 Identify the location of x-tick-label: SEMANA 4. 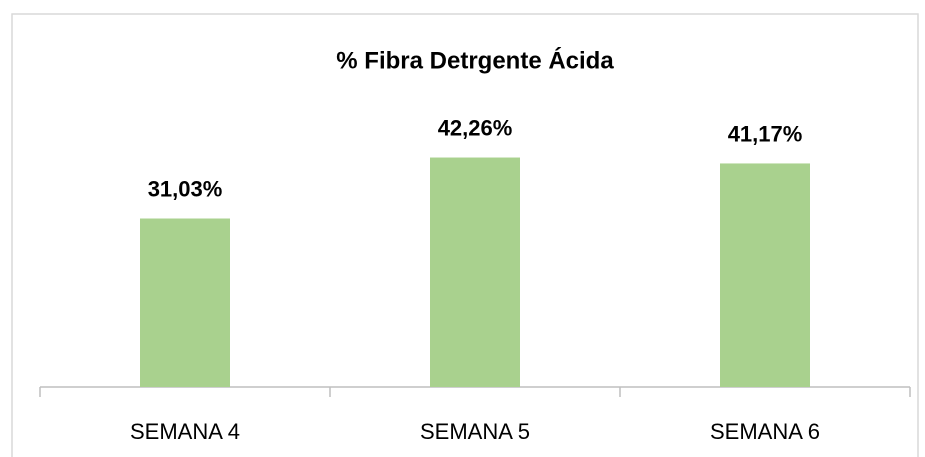
(185, 431).